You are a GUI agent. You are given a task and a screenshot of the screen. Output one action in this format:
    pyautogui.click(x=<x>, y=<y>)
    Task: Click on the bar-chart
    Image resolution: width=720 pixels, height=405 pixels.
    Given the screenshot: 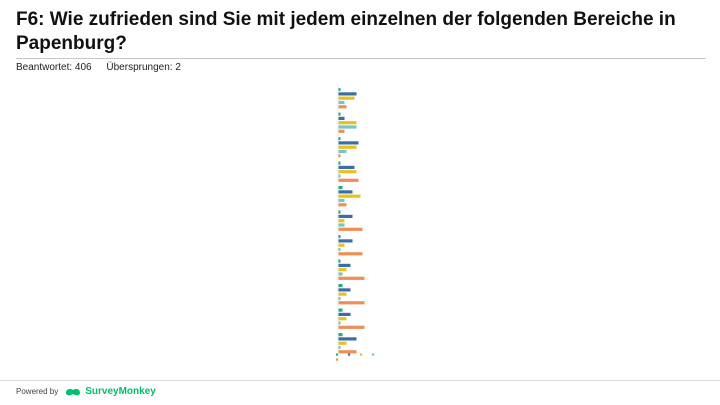 What is the action you would take?
    pyautogui.click(x=355, y=222)
    